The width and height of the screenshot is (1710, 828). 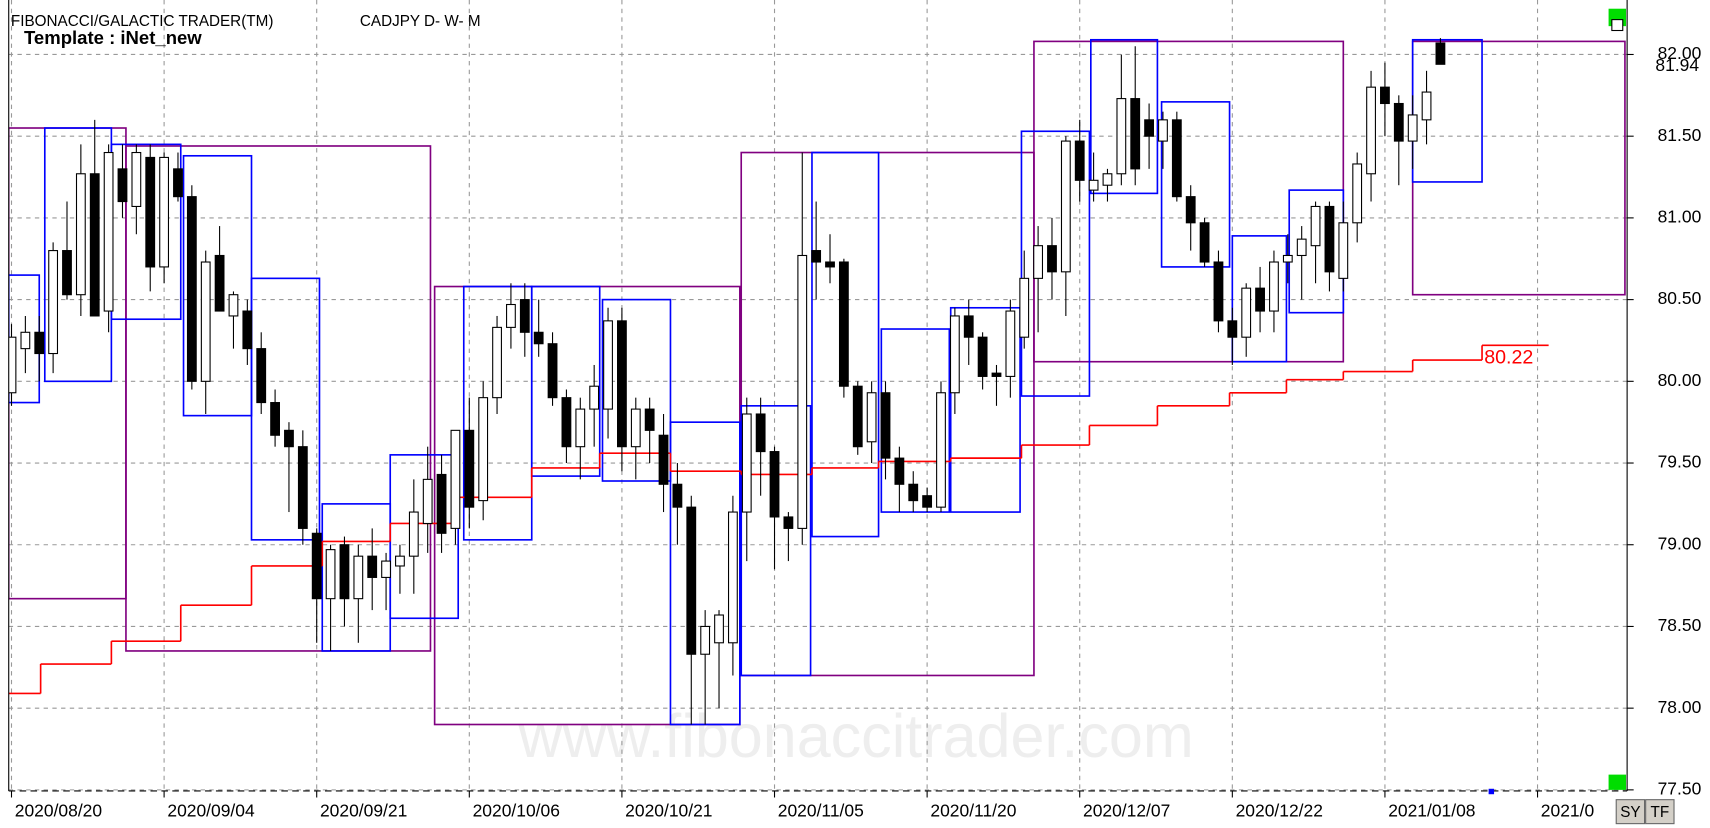 What do you see at coordinates (516, 810) in the screenshot?
I see `x-tick-label: 2020/10/06` at bounding box center [516, 810].